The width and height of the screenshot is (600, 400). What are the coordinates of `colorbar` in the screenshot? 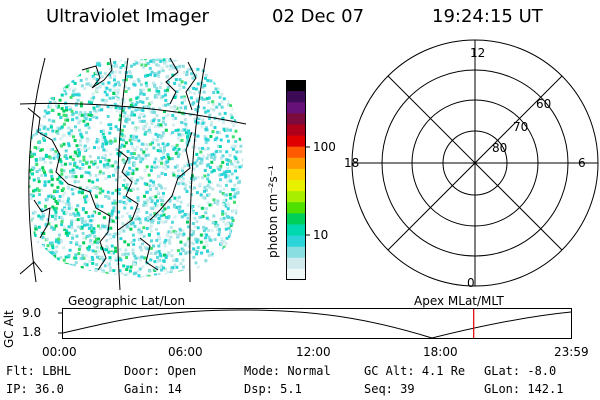 It's located at (298, 180).